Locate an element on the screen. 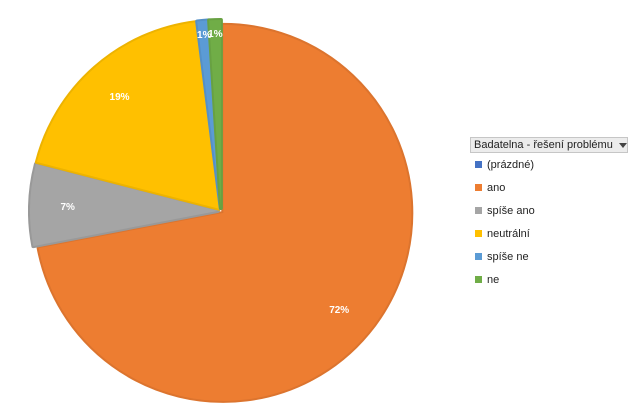 This screenshot has width=630, height=413. legend-label: (prázdné) is located at coordinates (511, 164).